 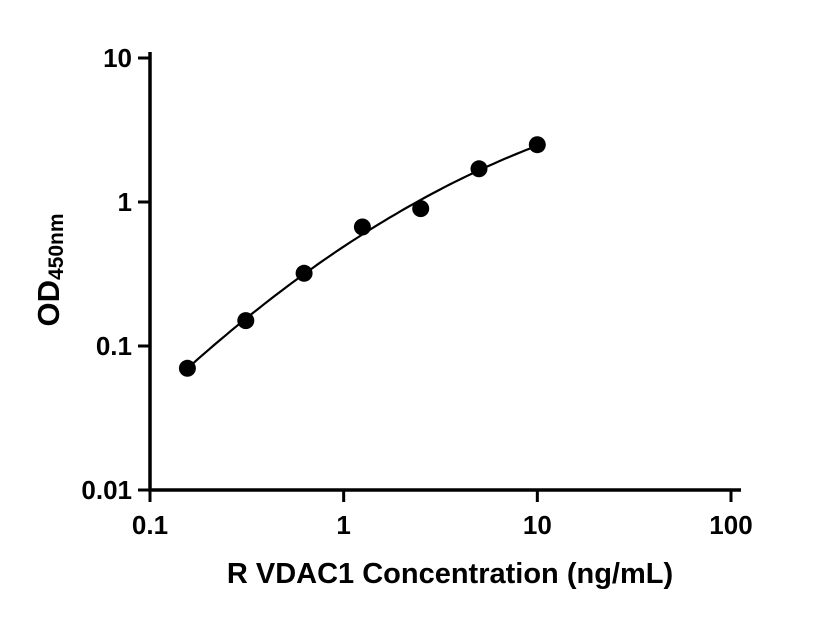 I want to click on x-tick-label: 10, so click(x=537, y=525).